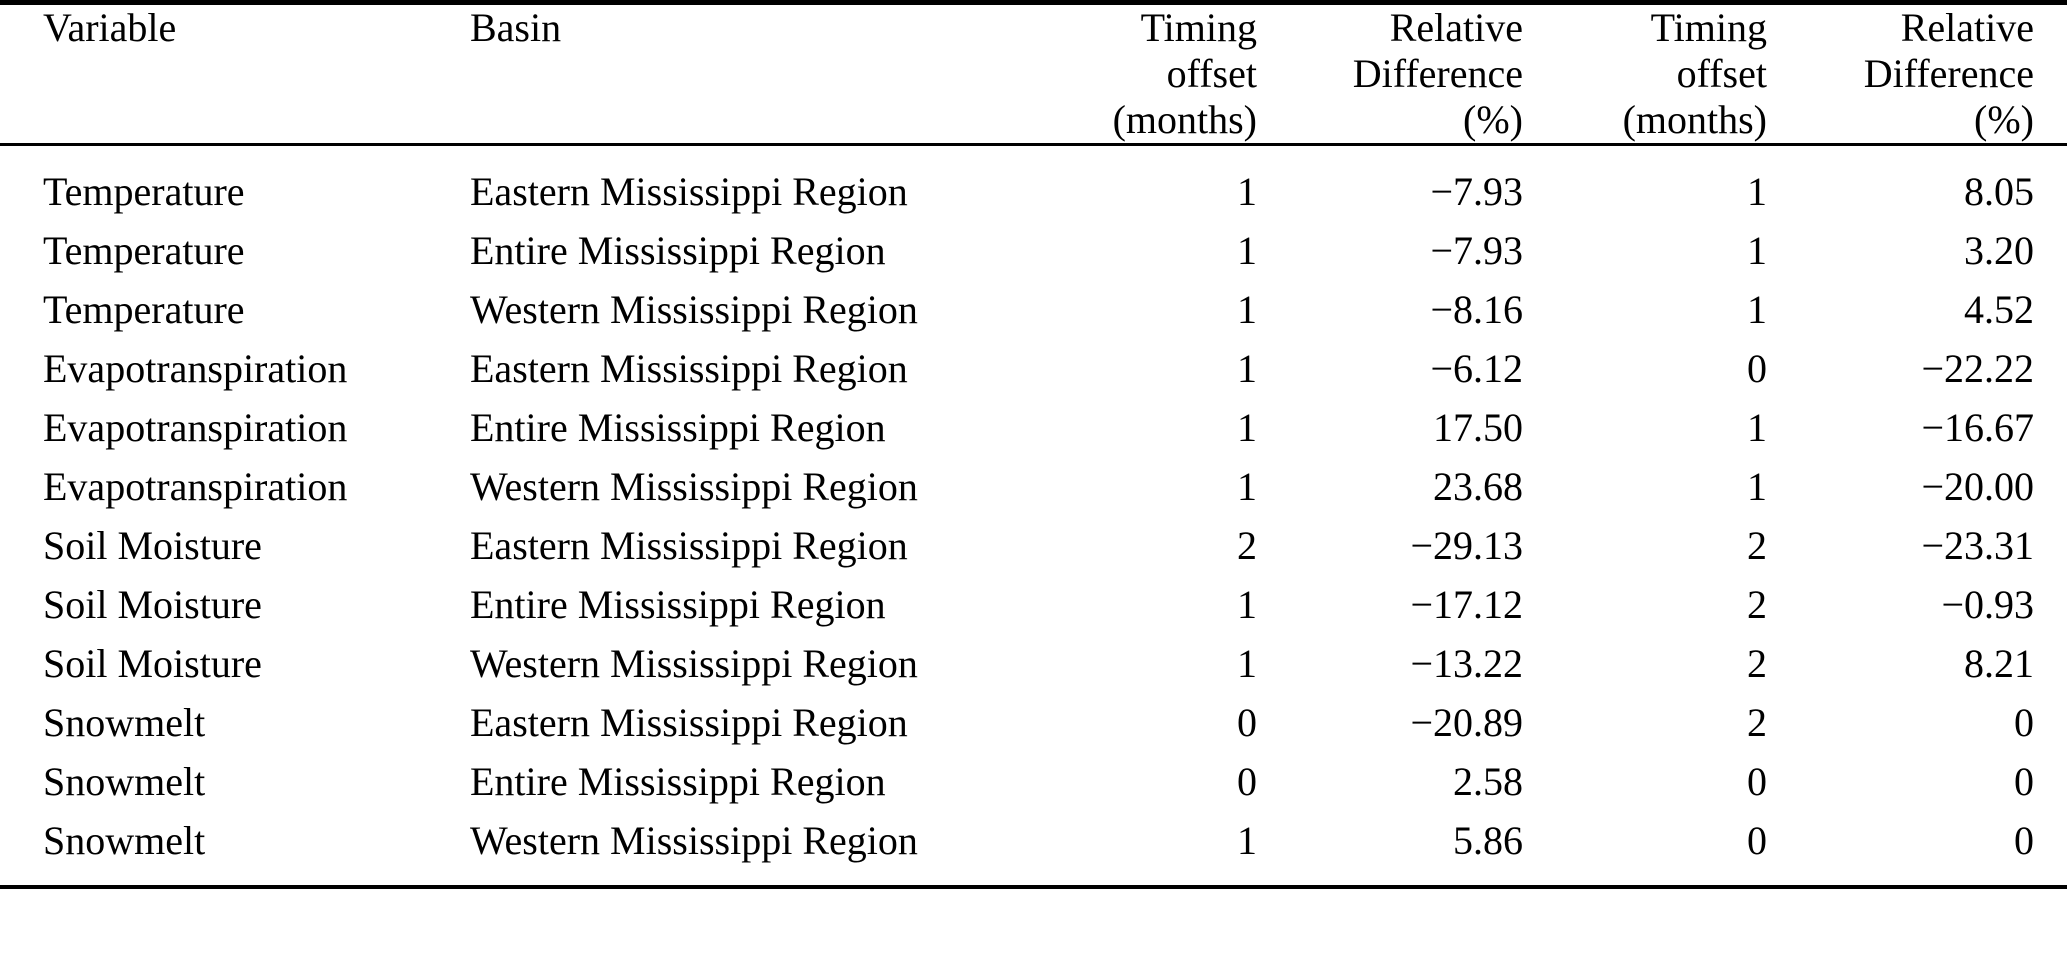  Describe the element at coordinates (1466, 722) in the screenshot. I see `cell-relative-difference-a: −20.89` at that location.